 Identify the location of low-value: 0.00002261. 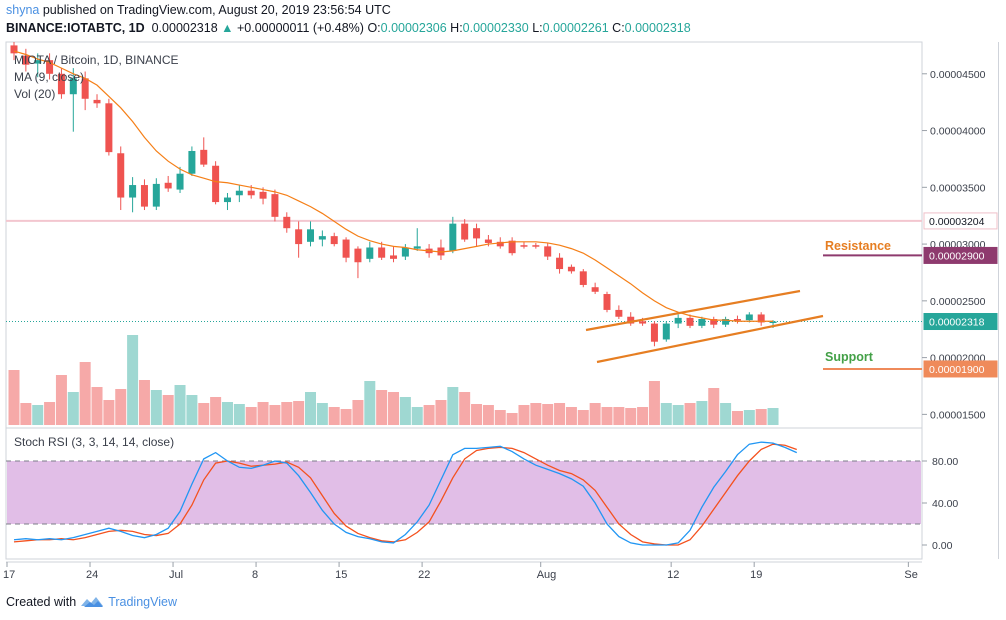
(575, 28).